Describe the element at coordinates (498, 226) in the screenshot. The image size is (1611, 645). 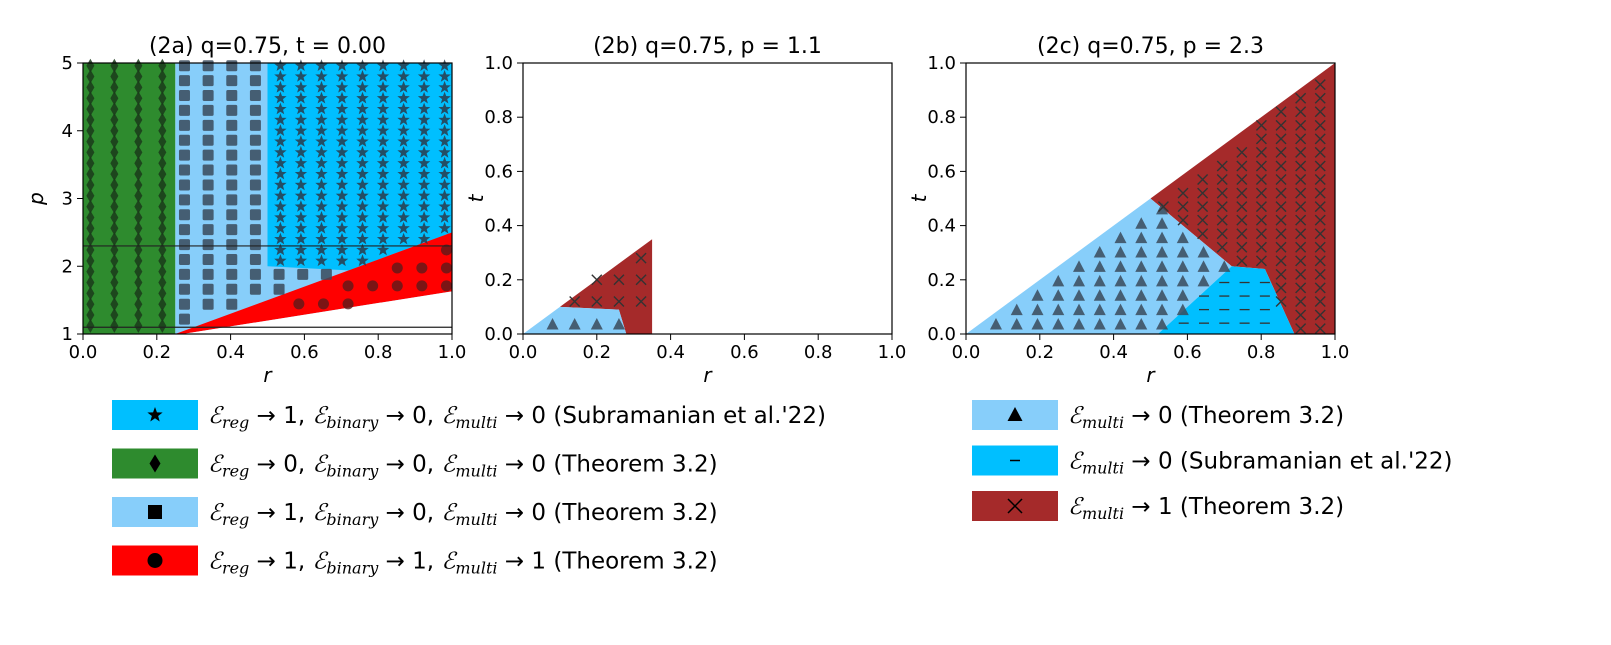
I see `y-tick-label: 0.4` at that location.